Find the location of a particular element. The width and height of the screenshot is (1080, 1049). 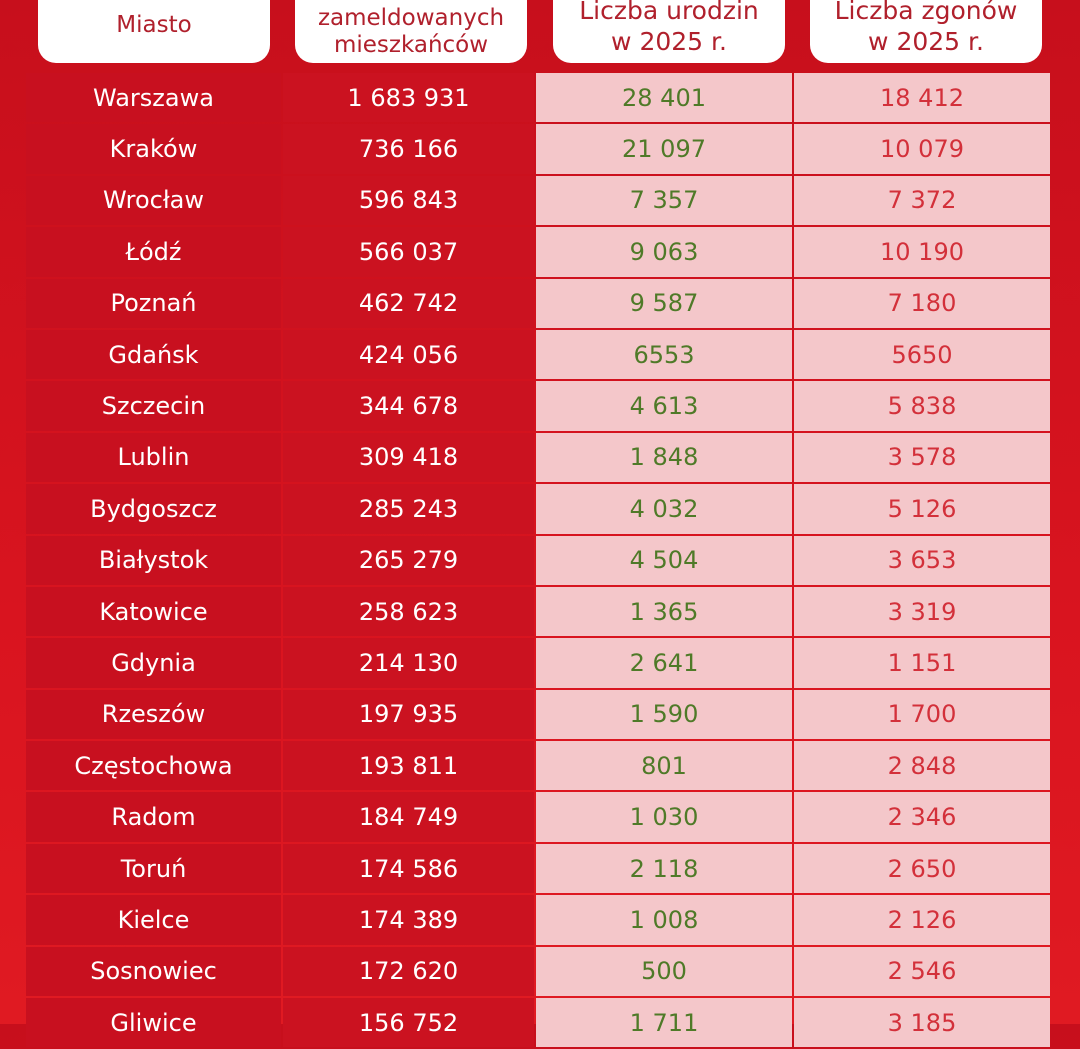

table-row: Toruń 174 586 2 118 2 650 is located at coordinates (540, 868).